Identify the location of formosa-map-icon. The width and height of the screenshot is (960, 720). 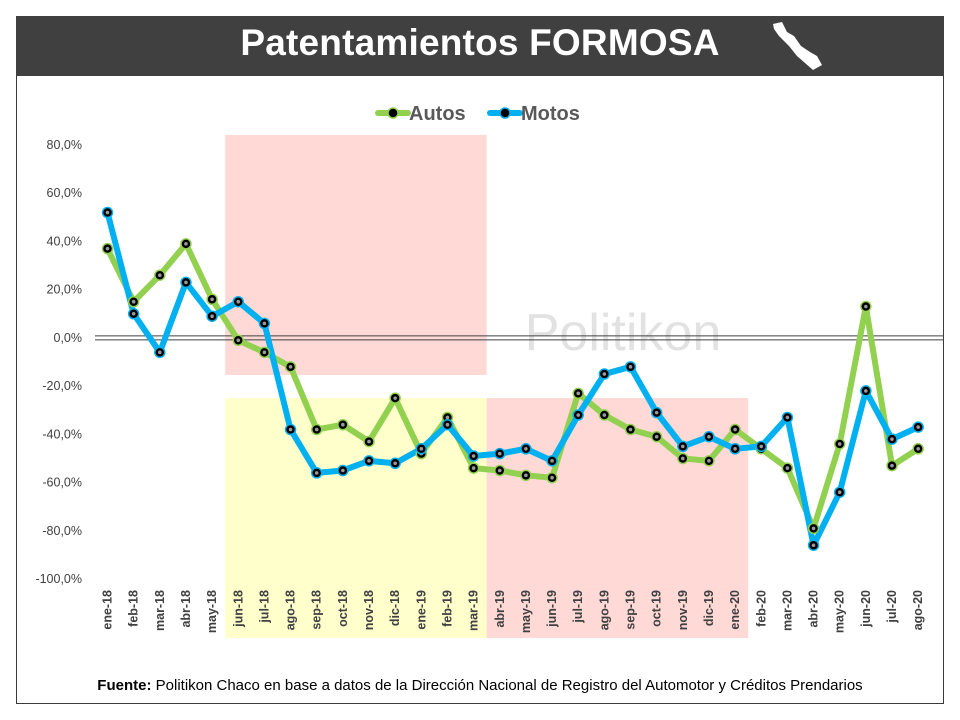
(797, 46).